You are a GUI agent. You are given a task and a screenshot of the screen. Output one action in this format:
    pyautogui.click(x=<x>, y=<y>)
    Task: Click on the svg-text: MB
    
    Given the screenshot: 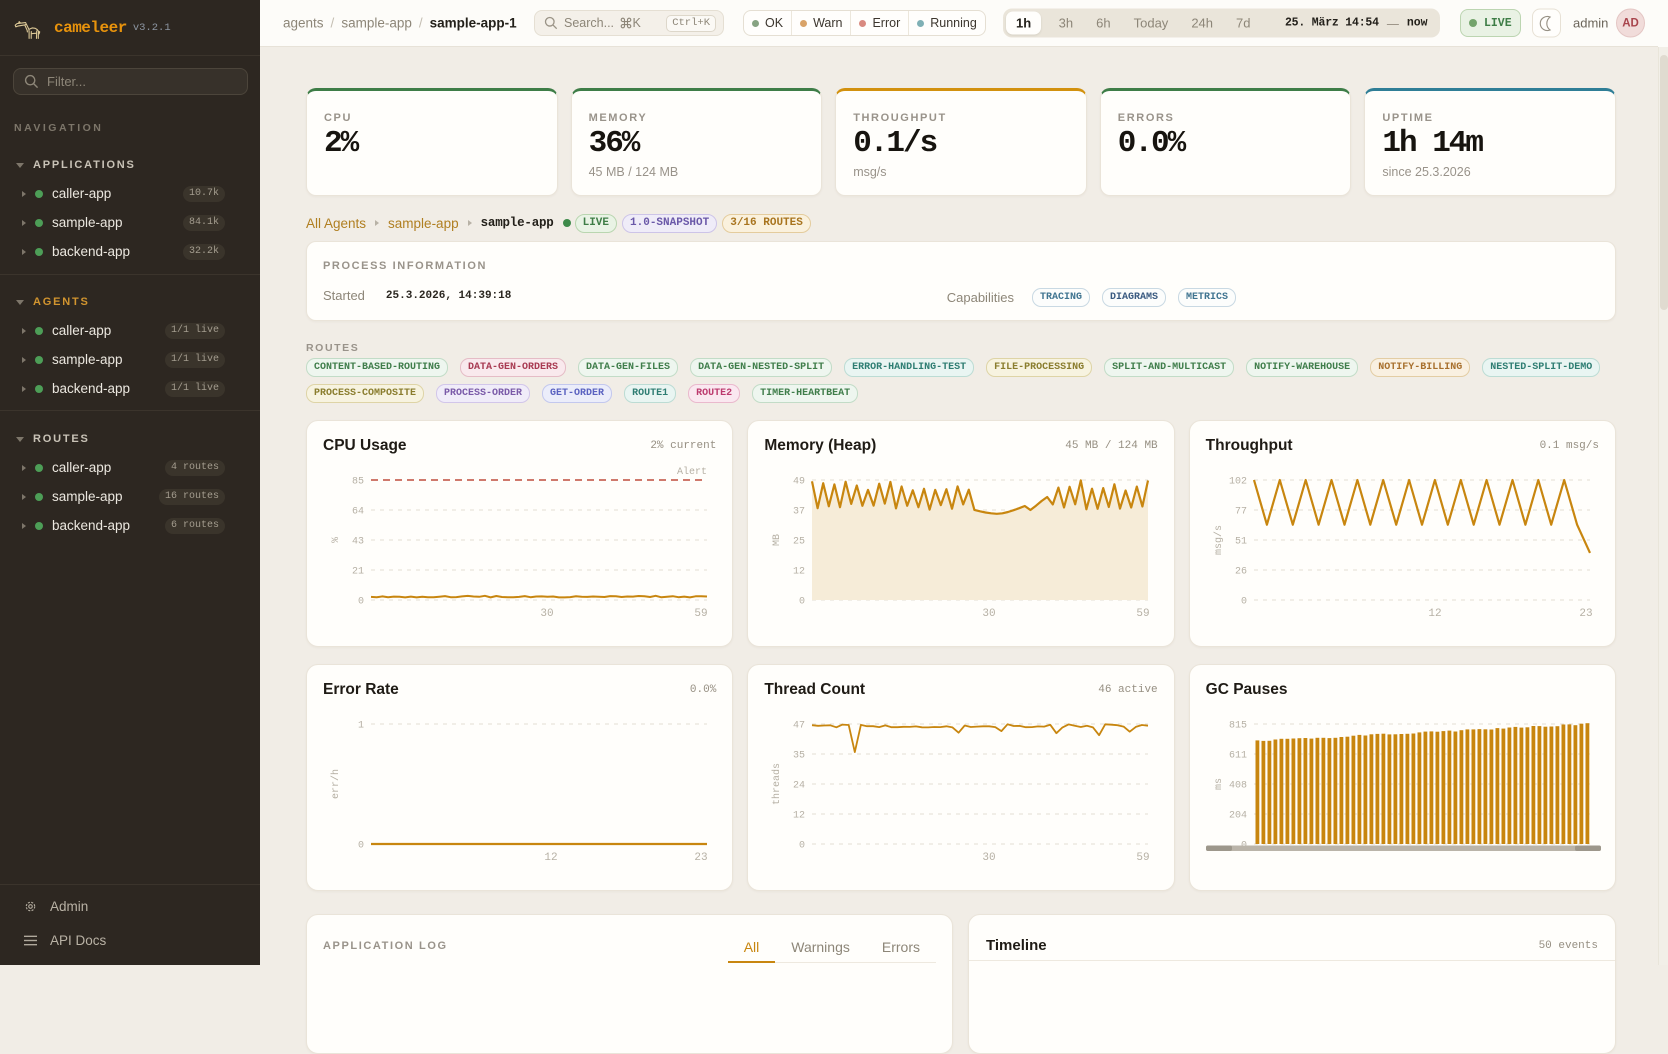 What is the action you would take?
    pyautogui.click(x=777, y=540)
    